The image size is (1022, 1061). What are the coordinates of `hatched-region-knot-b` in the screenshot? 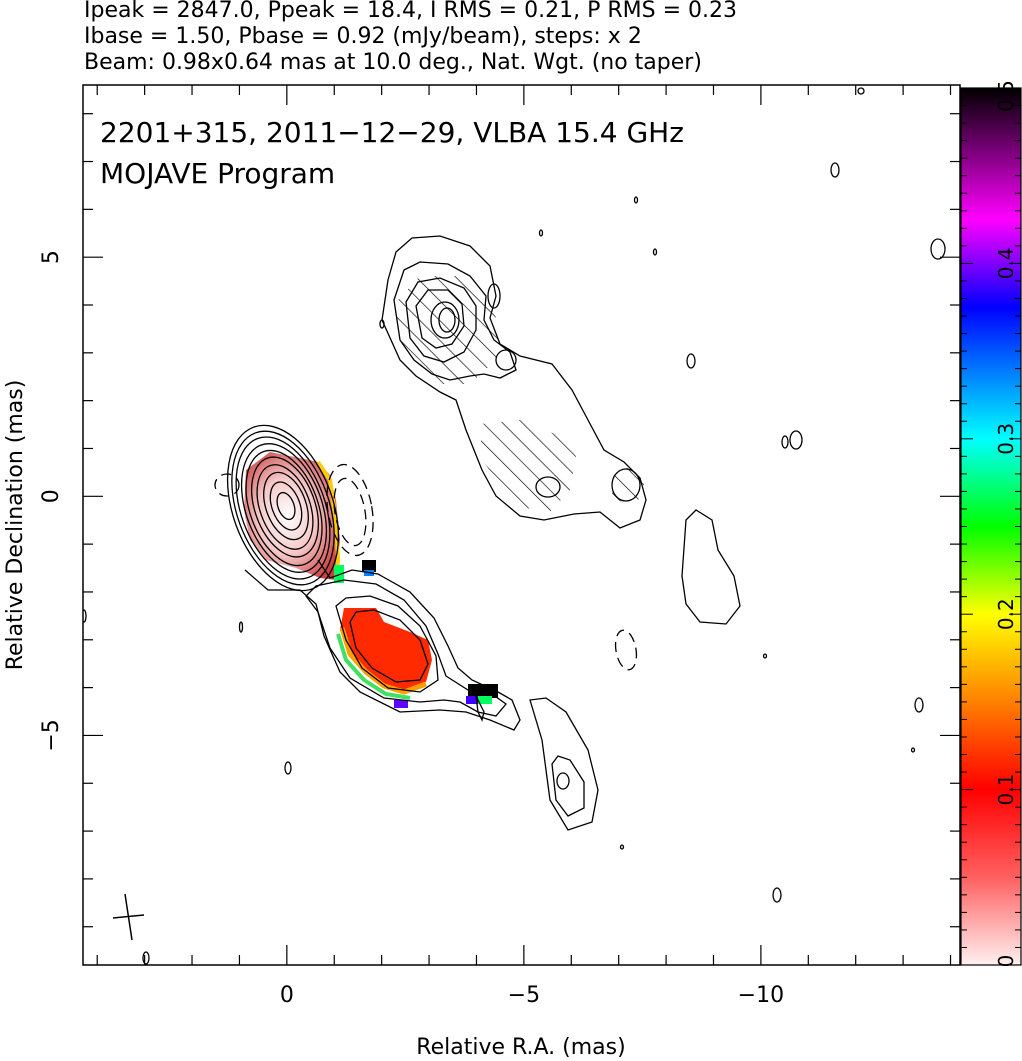 It's located at (528, 467).